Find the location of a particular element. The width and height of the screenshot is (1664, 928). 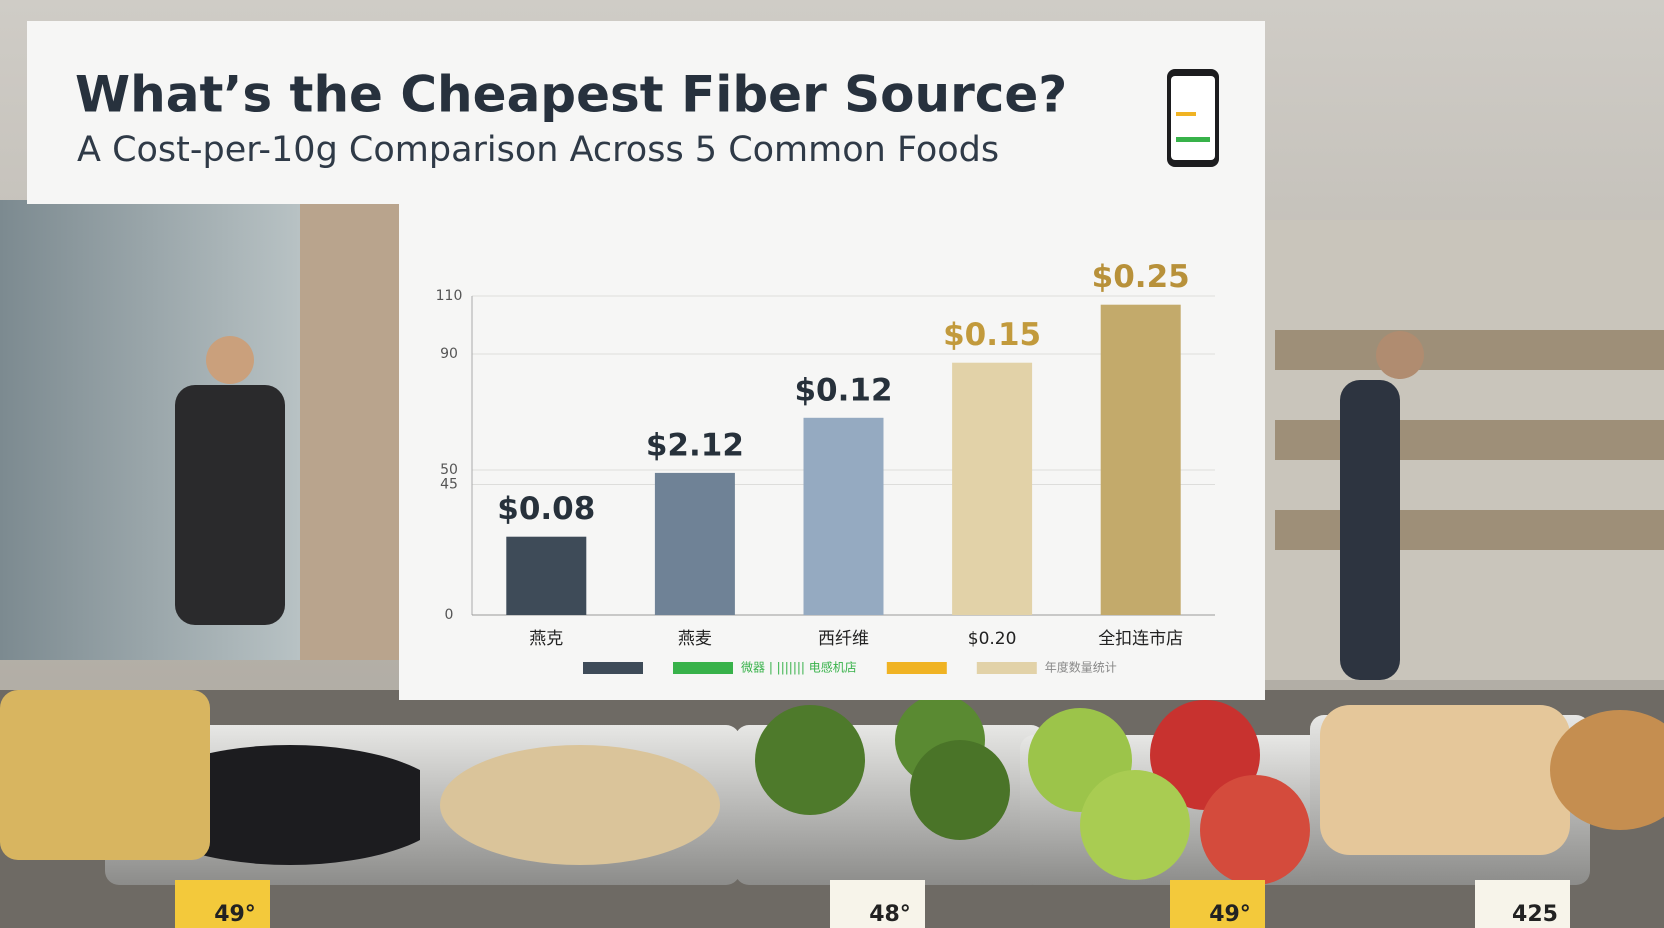

price-tags: 49° 48° 49° 425 is located at coordinates (872, 904).